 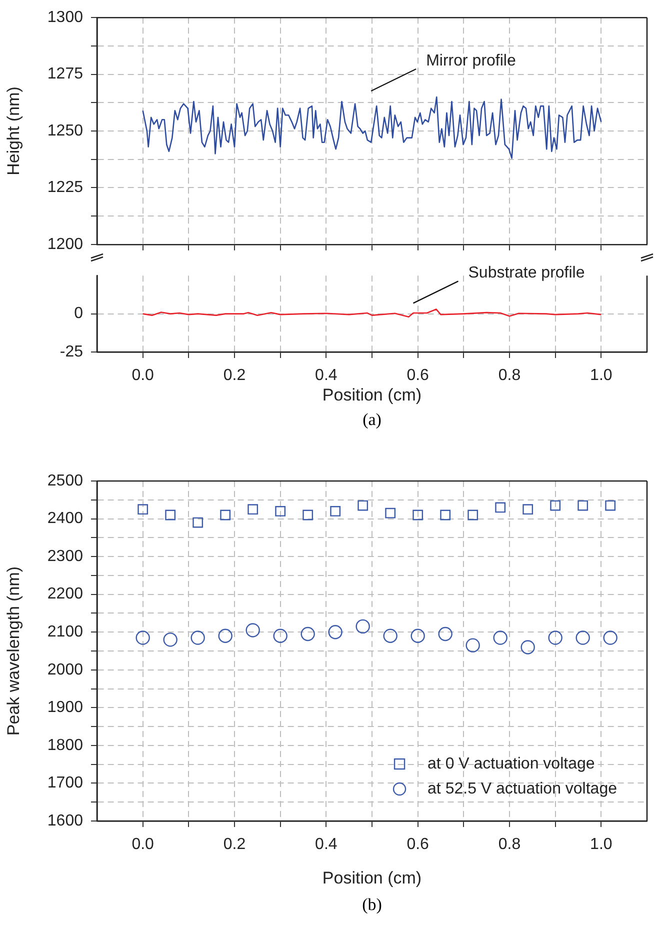 I want to click on y-axis-title: Height (nm), so click(x=13, y=131).